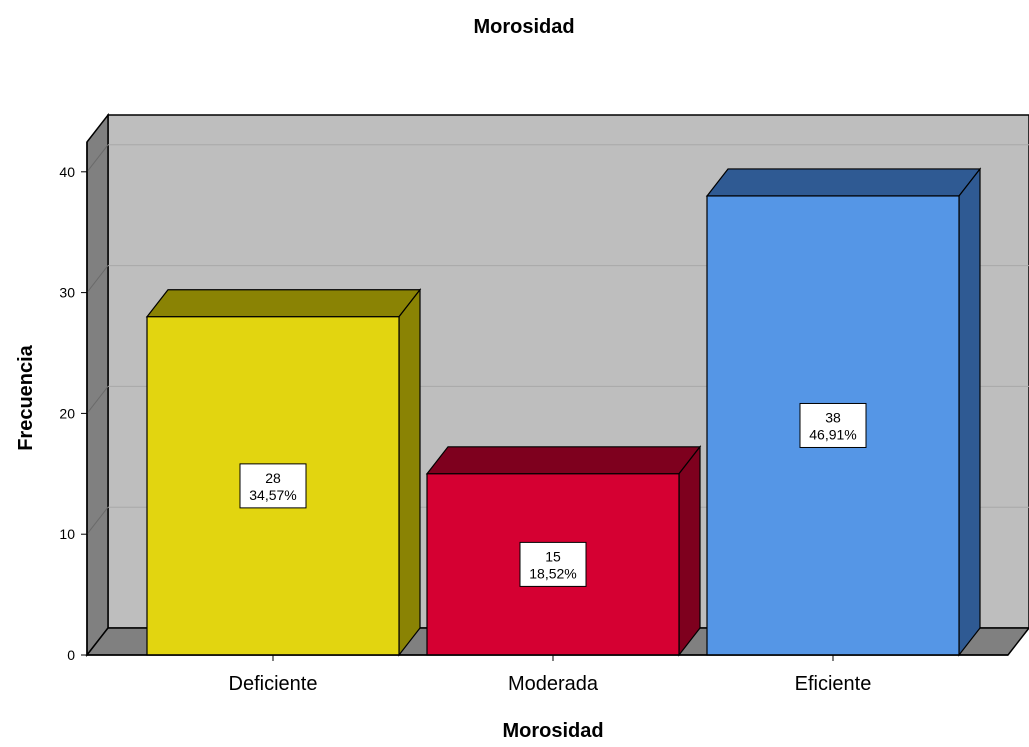 The image size is (1029, 747). I want to click on y-tick-label: 30, so click(67, 293).